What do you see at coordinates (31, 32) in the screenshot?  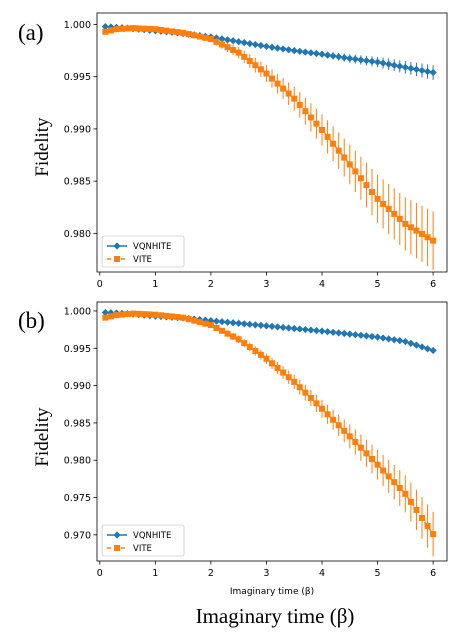 I see `panel-a-label: (a)` at bounding box center [31, 32].